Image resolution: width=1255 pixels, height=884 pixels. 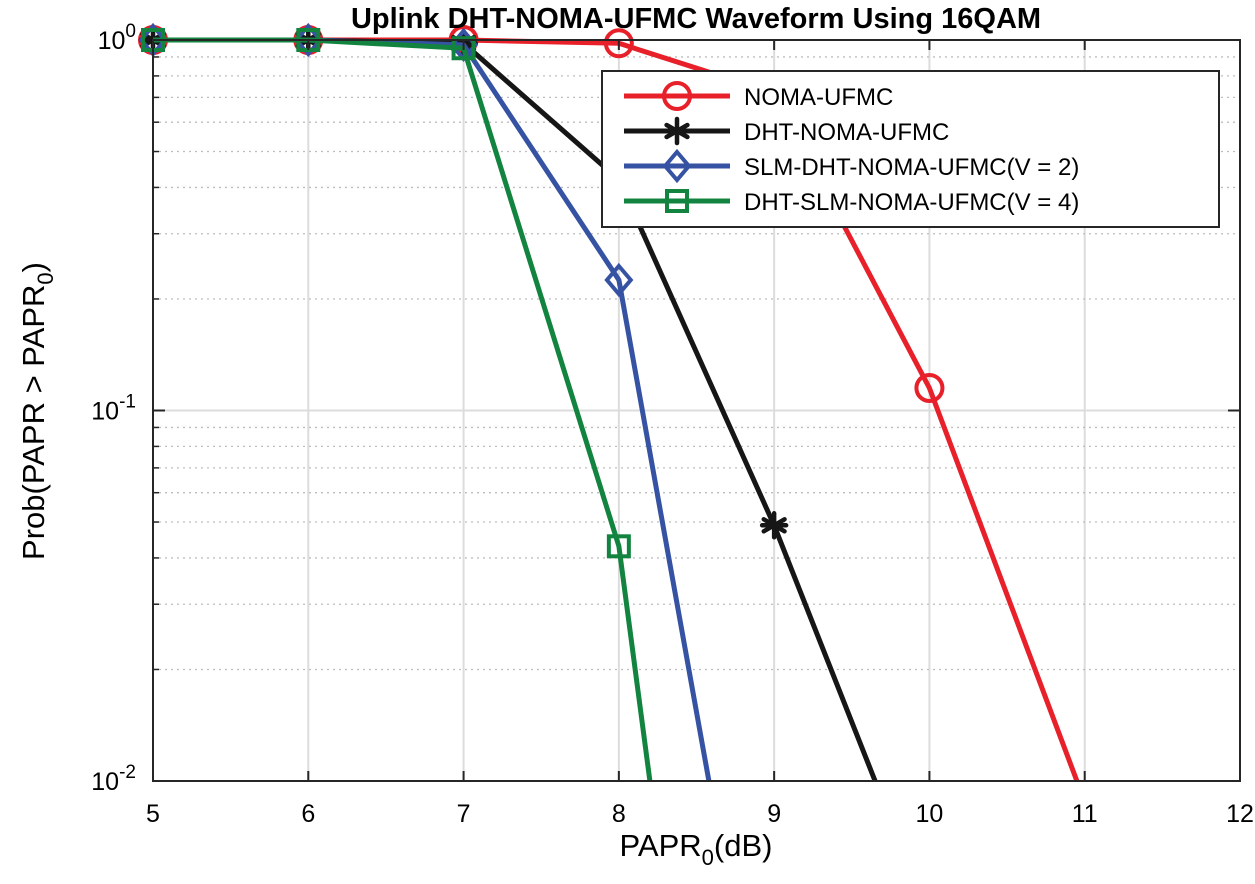 What do you see at coordinates (130, 31) in the screenshot?
I see `y-tick-exponent: 0` at bounding box center [130, 31].